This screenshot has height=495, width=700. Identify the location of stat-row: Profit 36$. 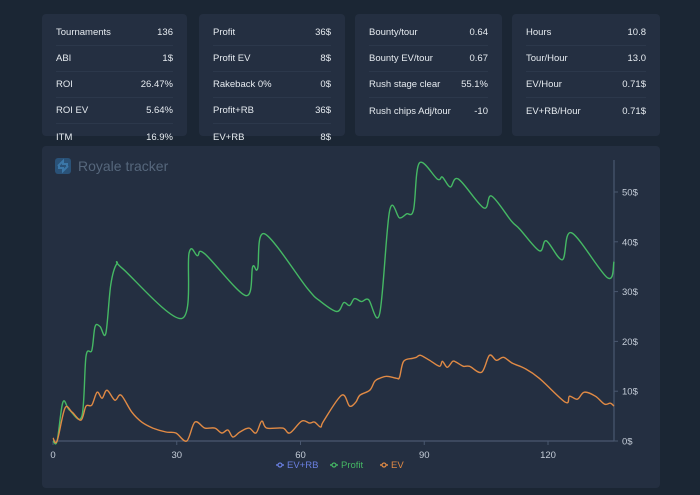
(272, 33).